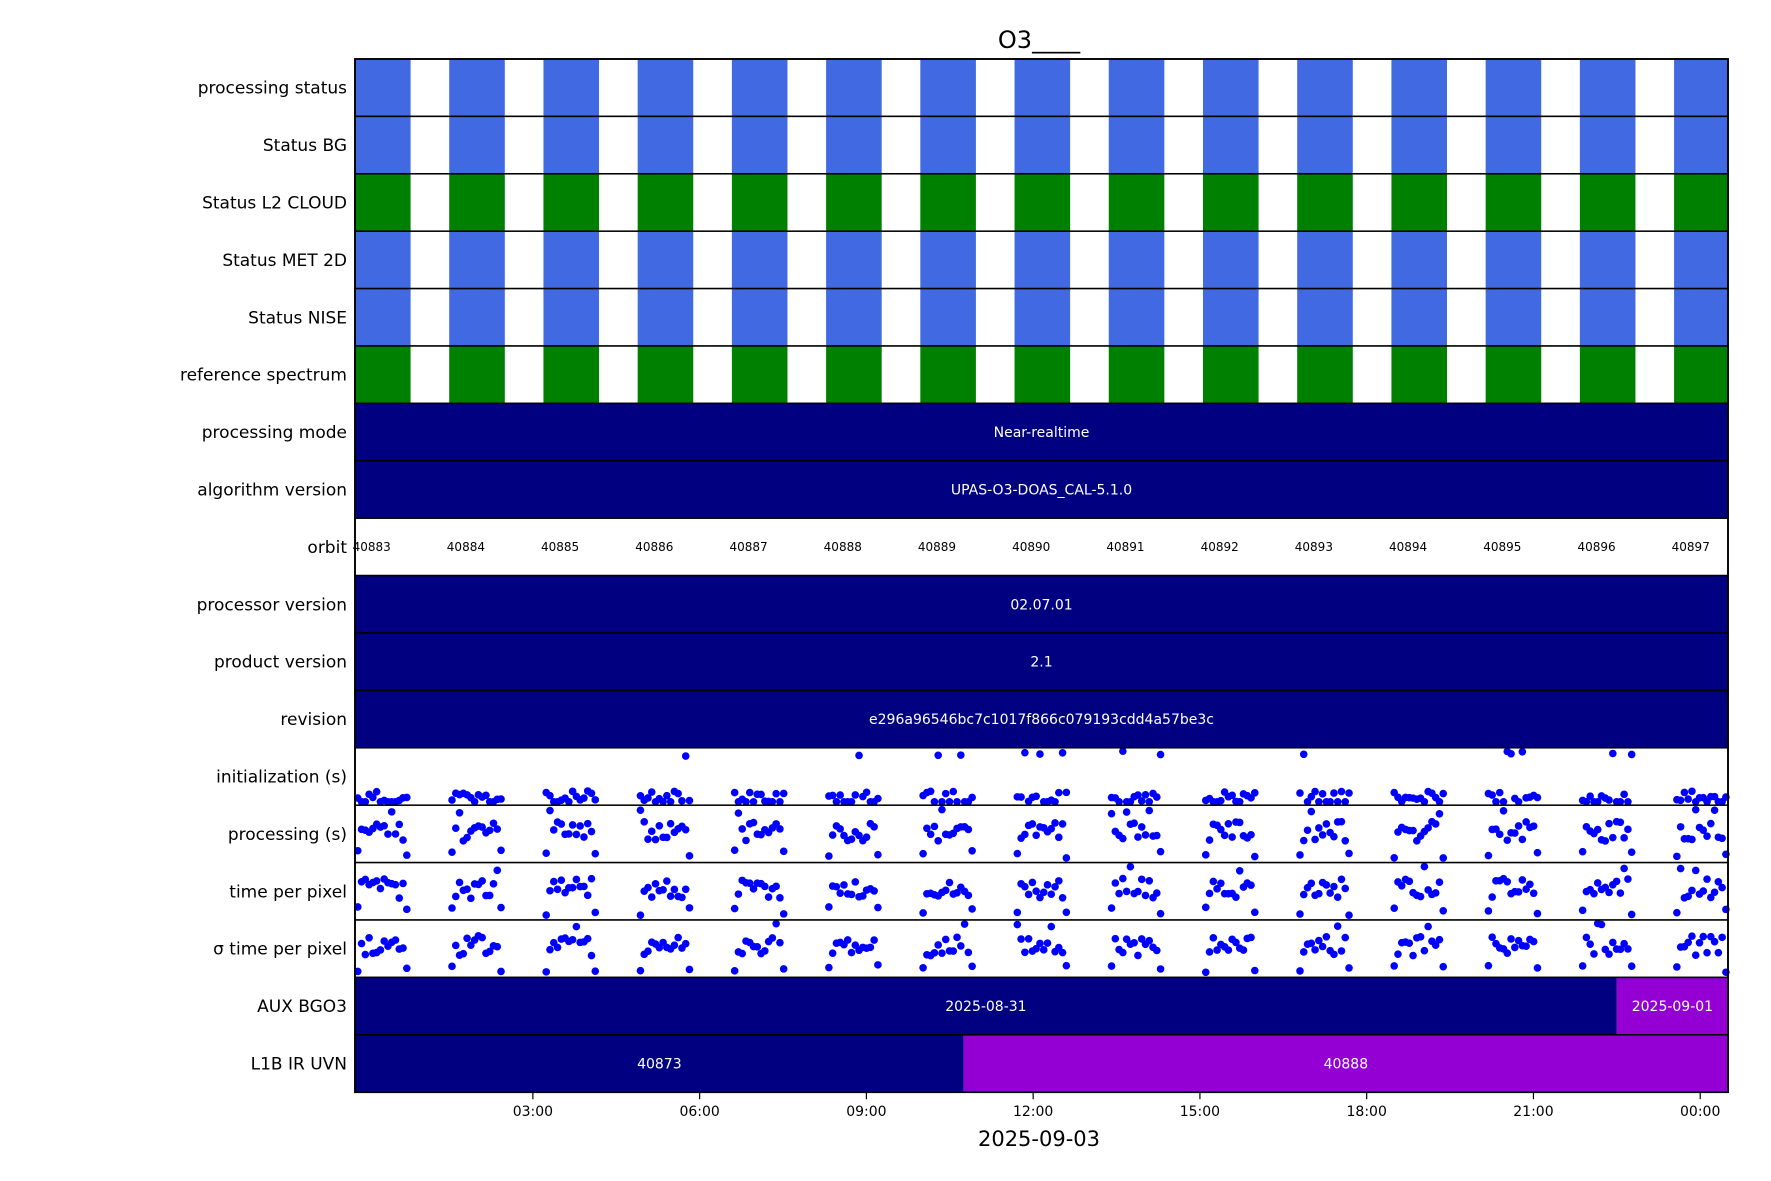 The width and height of the screenshot is (1771, 1181). I want to click on x-tick-label: 09:00, so click(866, 1112).